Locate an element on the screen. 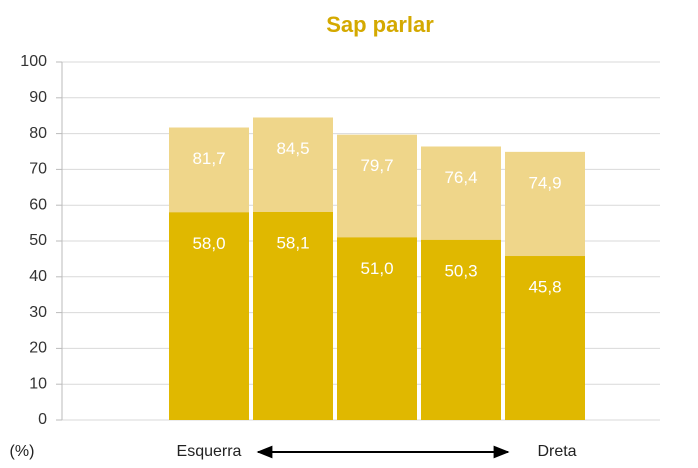 The image size is (698, 468). value-label: 84,5 is located at coordinates (292, 148).